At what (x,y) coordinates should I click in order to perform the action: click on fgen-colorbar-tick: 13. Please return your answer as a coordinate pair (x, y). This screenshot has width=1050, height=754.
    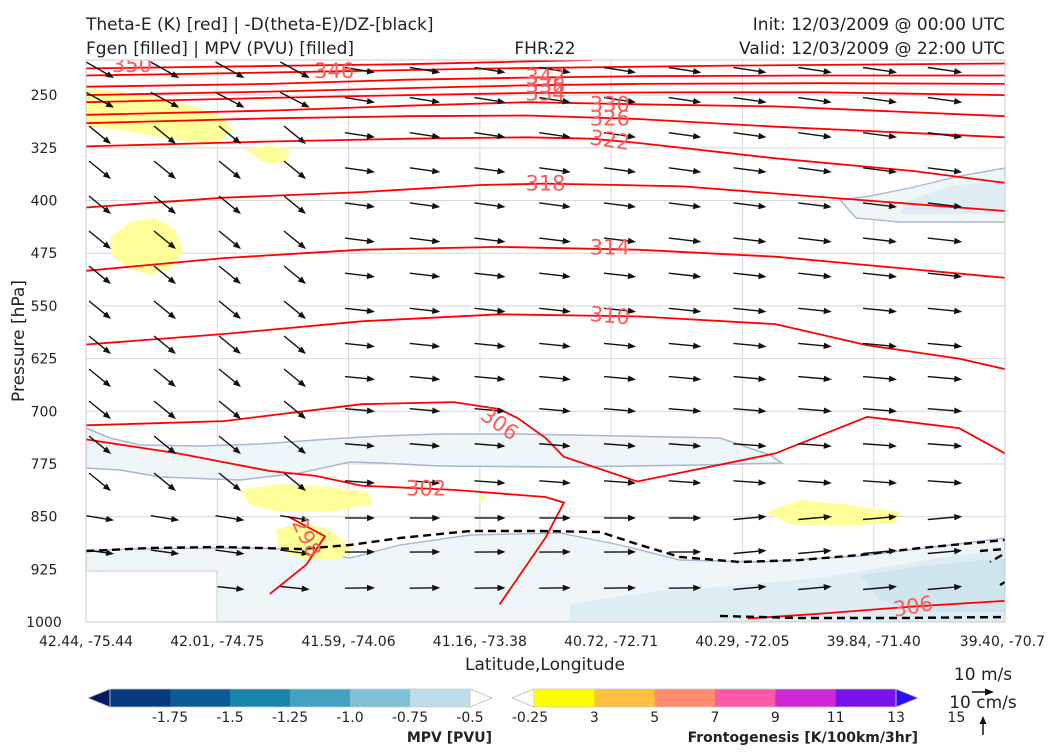
    Looking at the image, I should click on (896, 718).